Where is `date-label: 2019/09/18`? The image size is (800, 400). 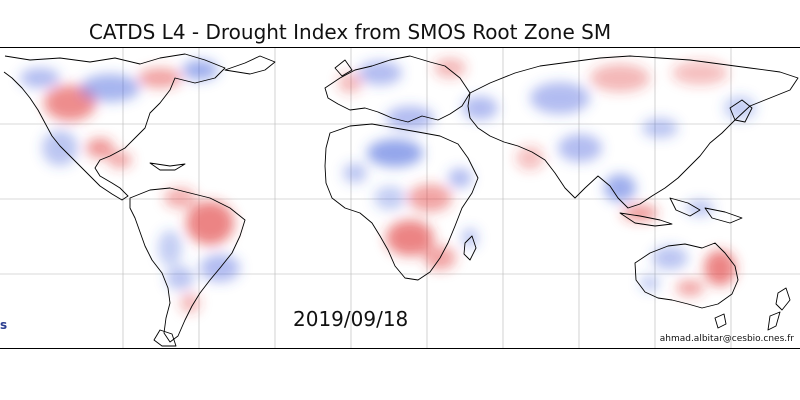 date-label: 2019/09/18 is located at coordinates (351, 319).